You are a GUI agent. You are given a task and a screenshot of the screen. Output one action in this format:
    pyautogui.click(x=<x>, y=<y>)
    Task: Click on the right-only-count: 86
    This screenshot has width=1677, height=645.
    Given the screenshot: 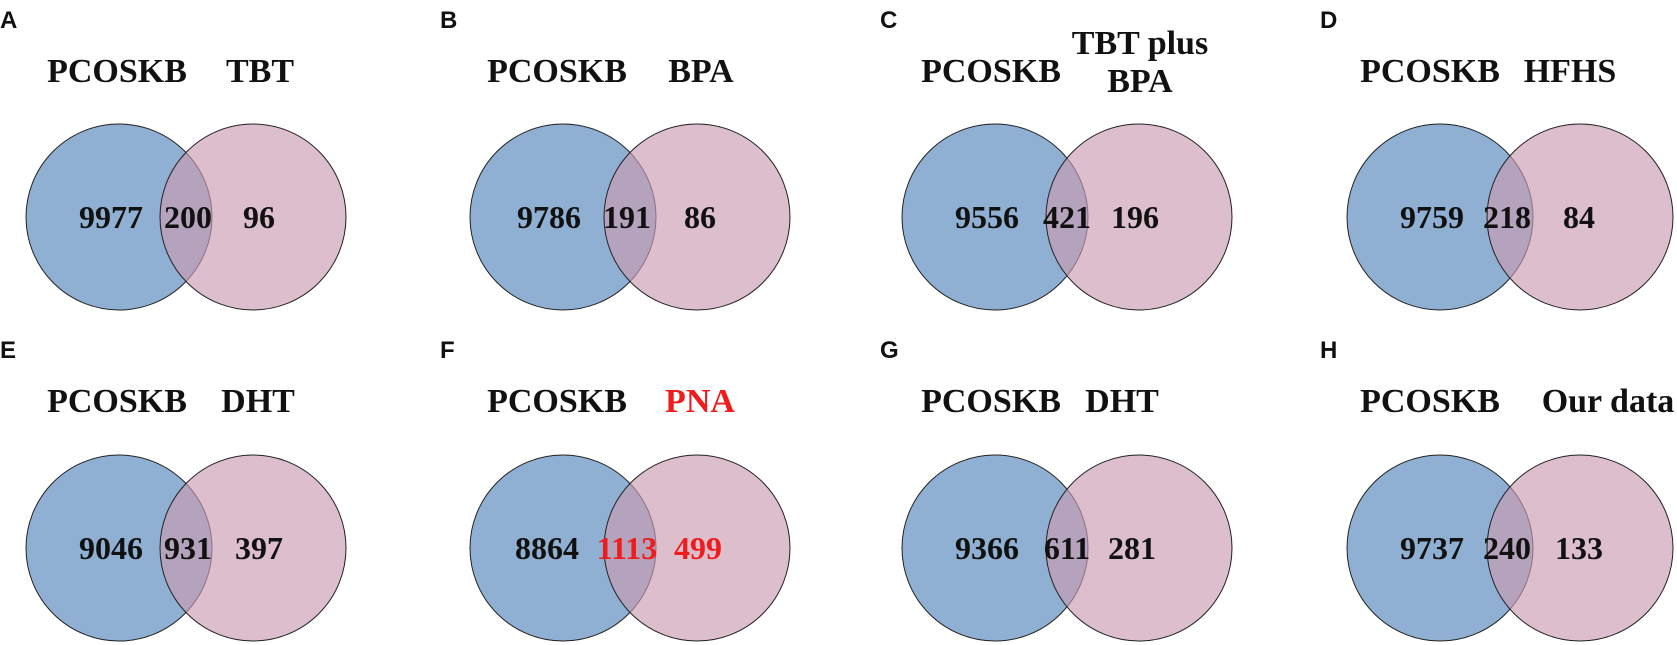 What is the action you would take?
    pyautogui.click(x=700, y=217)
    